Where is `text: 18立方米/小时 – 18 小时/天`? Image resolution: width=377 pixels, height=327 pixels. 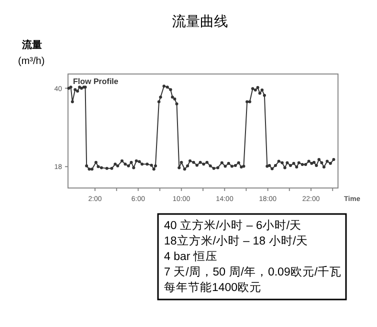
text: 18立方米/小时 – 18 小时/天 is located at coordinates (236, 241).